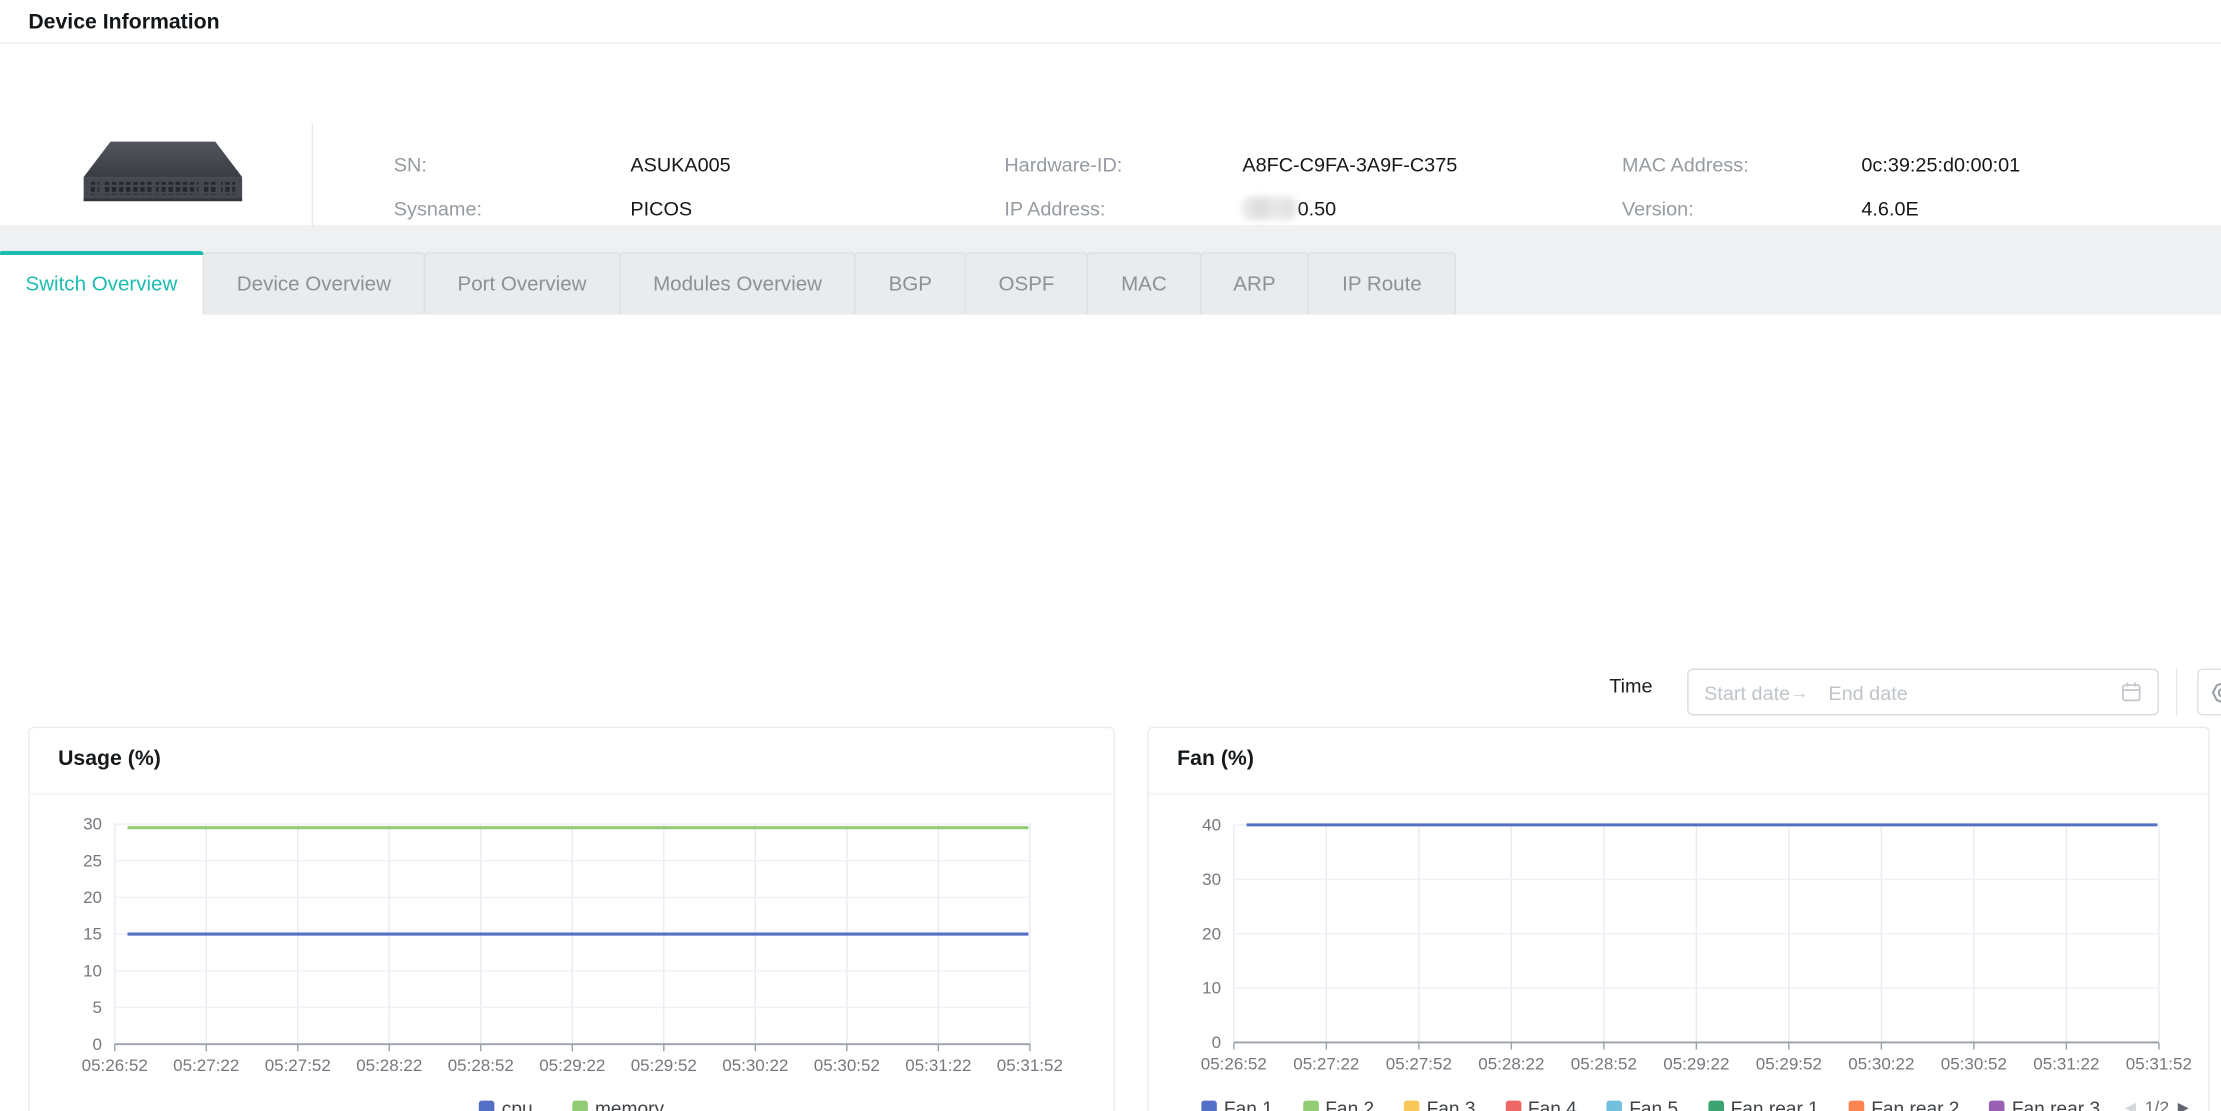 Image resolution: width=2221 pixels, height=1111 pixels. Describe the element at coordinates (1063, 164) in the screenshot. I see `hardware-id-label: Hardware-ID:` at that location.